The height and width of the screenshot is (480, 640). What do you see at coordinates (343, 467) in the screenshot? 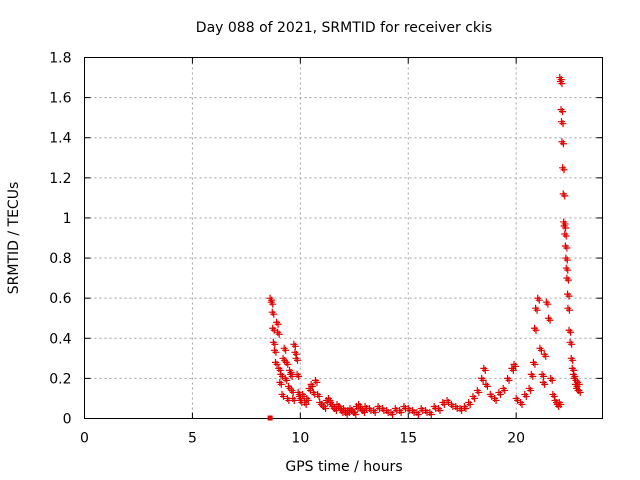
I see `x-axis-label: GPS time / hours` at bounding box center [343, 467].